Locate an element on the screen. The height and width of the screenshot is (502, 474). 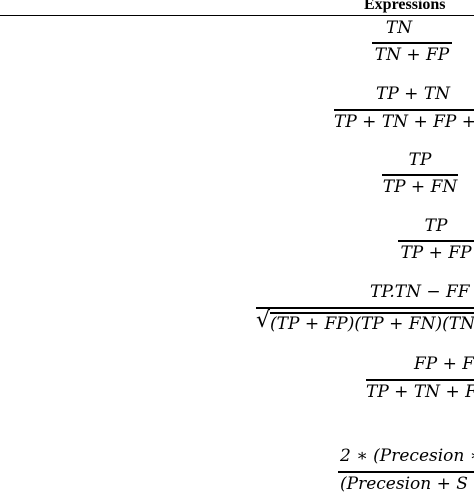
expression-recall: TP TP + FN is located at coordinates (422, 175).